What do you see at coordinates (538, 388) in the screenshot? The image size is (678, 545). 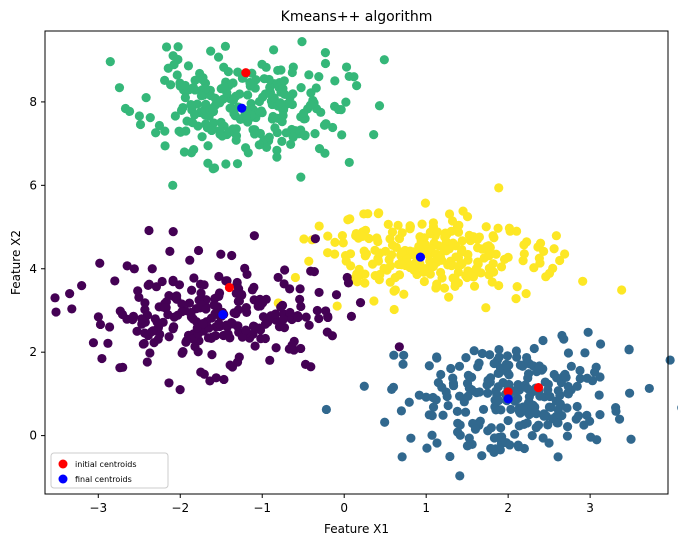 I see `initial-centroid-point` at bounding box center [538, 388].